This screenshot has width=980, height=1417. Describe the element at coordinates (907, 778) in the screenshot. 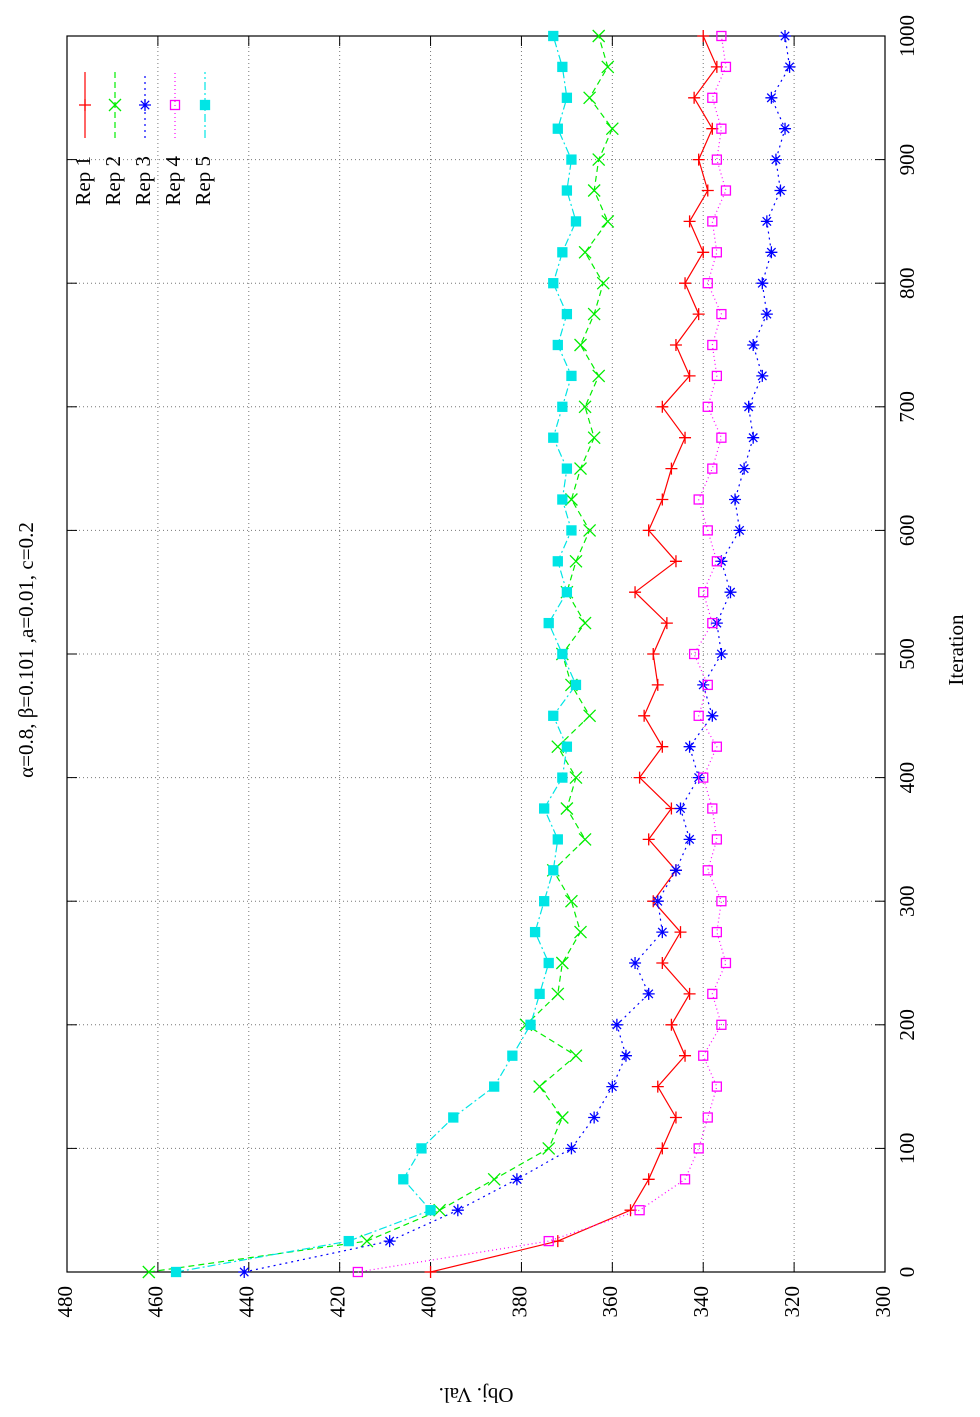

I see `x-tick-label: 400` at that location.